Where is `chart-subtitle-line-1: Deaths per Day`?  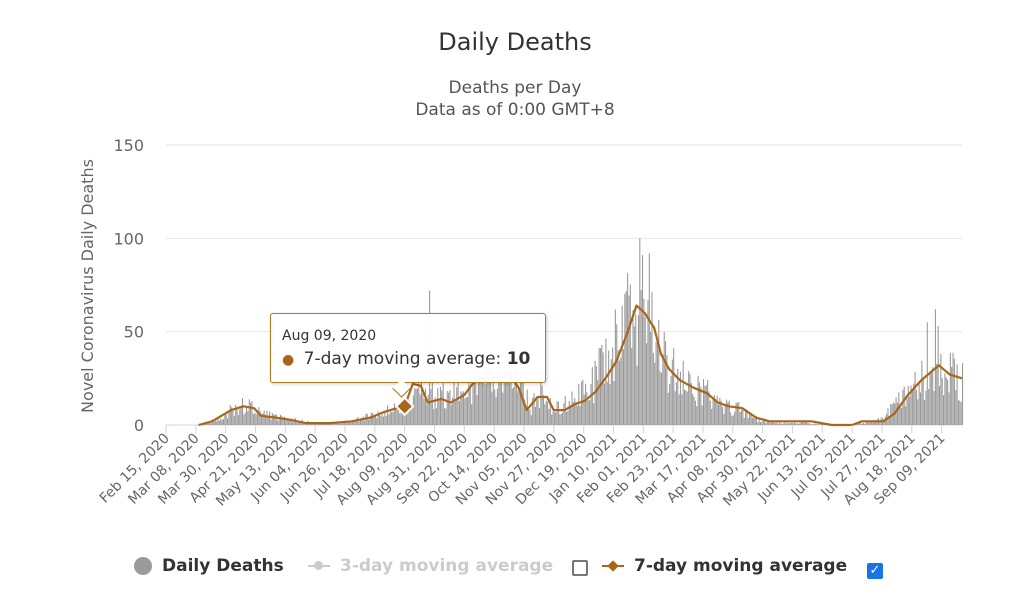 chart-subtitle-line-1: Deaths per Day is located at coordinates (515, 88).